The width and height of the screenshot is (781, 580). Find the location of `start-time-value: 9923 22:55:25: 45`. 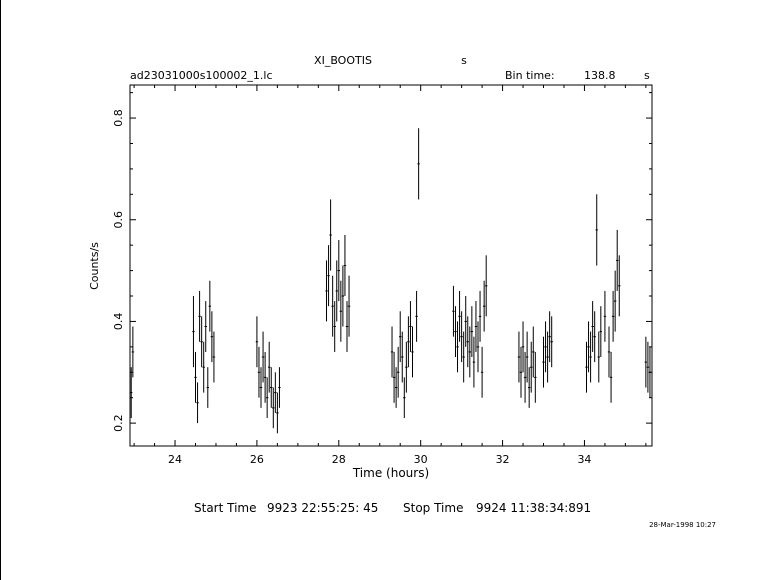

start-time-value: 9923 22:55:25: 45 is located at coordinates (322, 508).